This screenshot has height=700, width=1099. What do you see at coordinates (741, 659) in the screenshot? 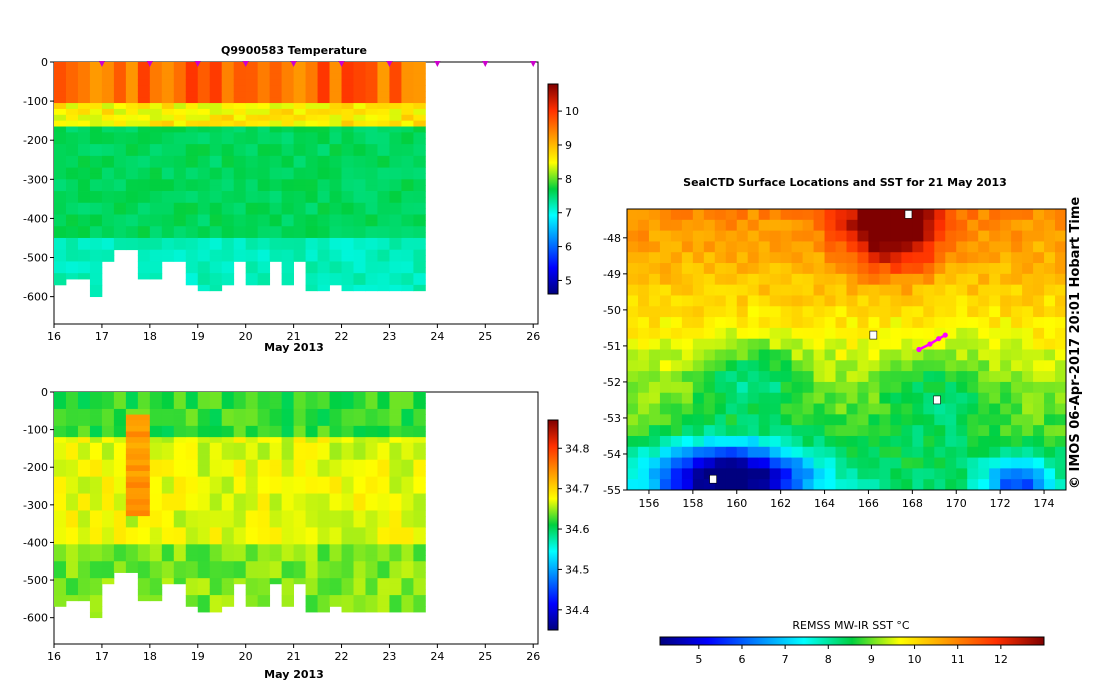
I see `sst-colorbar-tick-label: 6` at bounding box center [741, 659].